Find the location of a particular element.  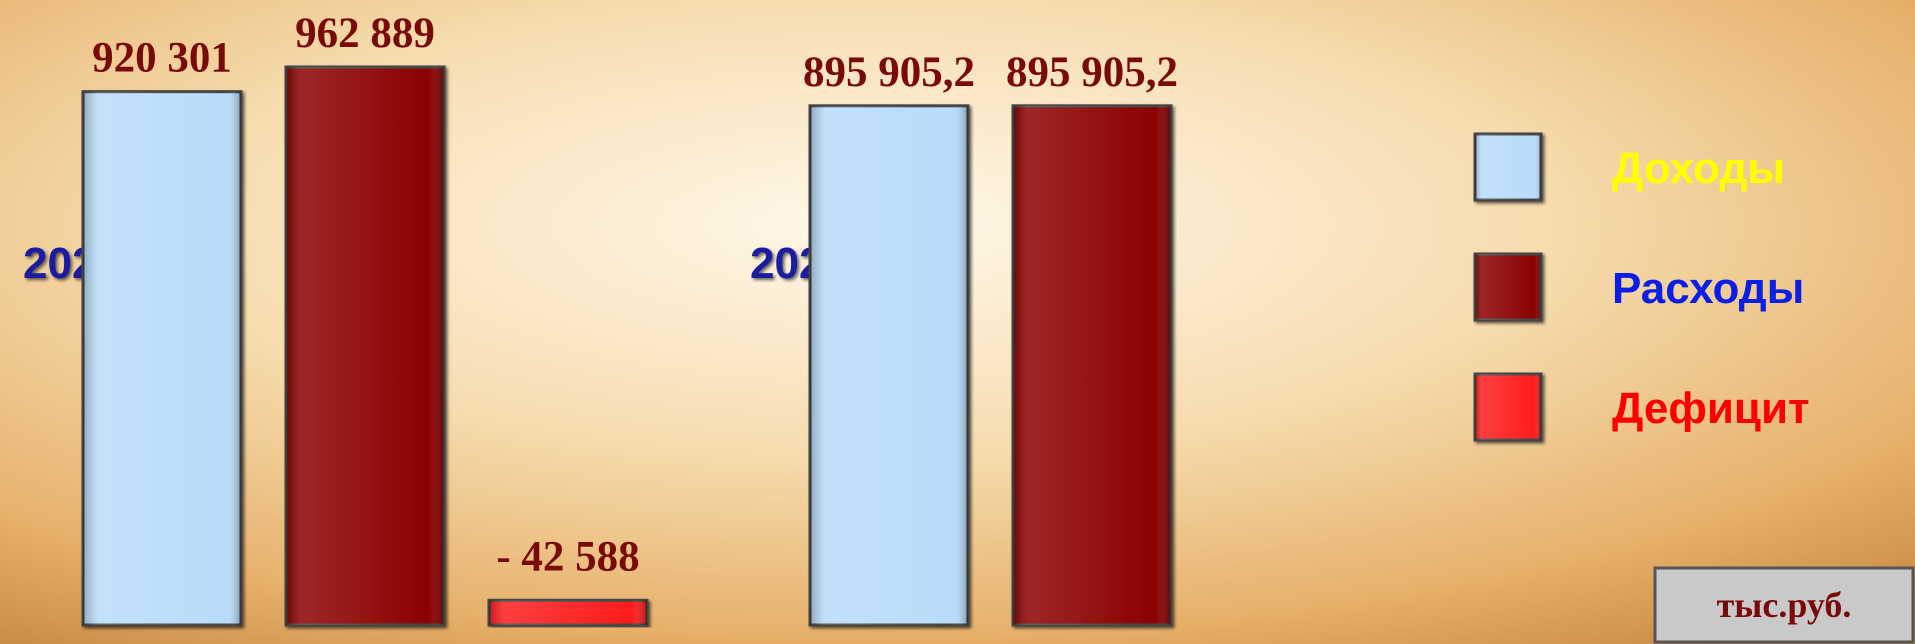

legend-label: Дефицит is located at coordinates (1711, 408).